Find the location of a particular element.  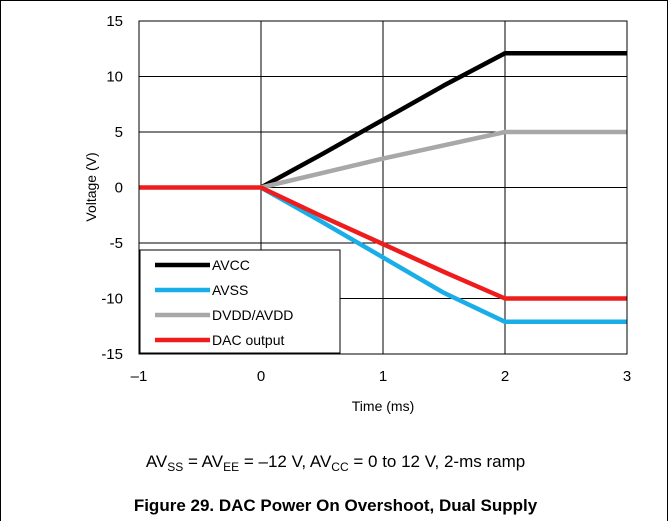

y-tick-label: 0 is located at coordinates (119, 188).